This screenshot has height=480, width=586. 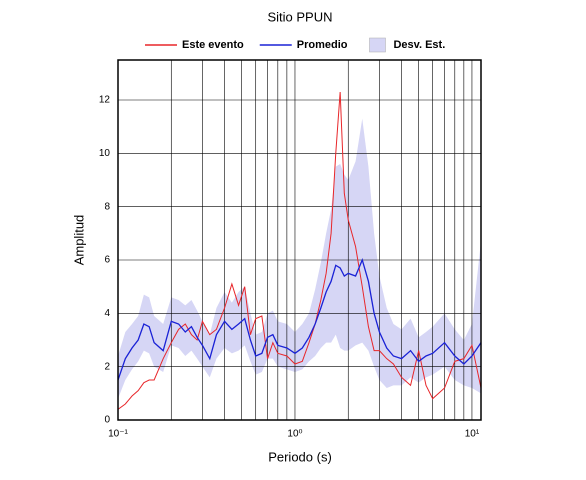 What do you see at coordinates (107, 260) in the screenshot?
I see `y-tick-label: 6` at bounding box center [107, 260].